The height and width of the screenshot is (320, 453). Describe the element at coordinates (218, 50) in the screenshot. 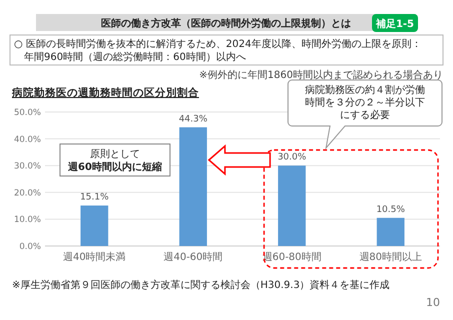

I see `text: ○ 医師の長時間労働を抜本的に解消するため、2024年度以降、時間外労働の上限を原則：年間960時間（週の総労働時間：60時間）以内へ` at that location.